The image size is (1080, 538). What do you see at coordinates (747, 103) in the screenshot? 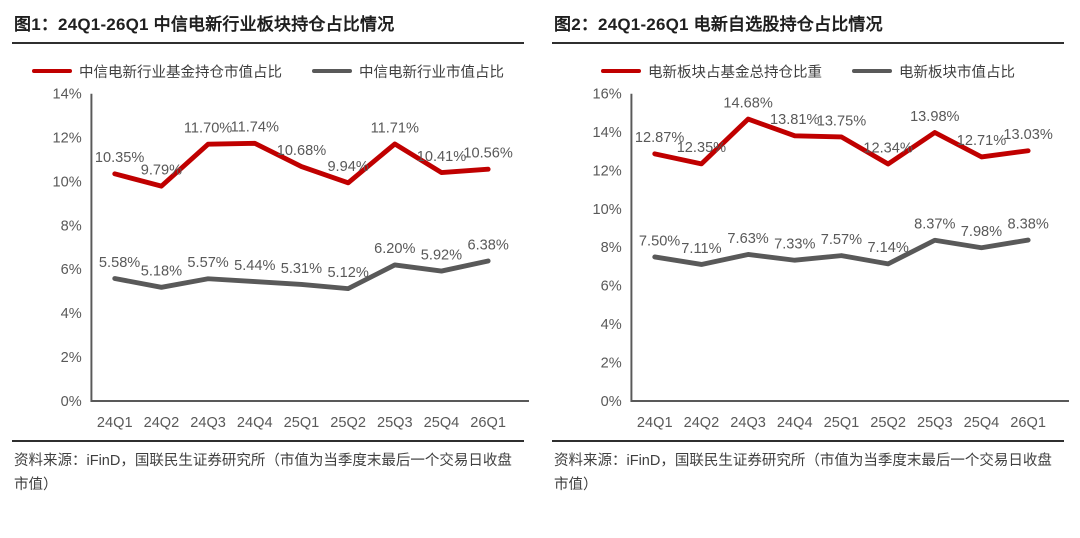
I see `svg-text: 14.68%` at bounding box center [747, 103].